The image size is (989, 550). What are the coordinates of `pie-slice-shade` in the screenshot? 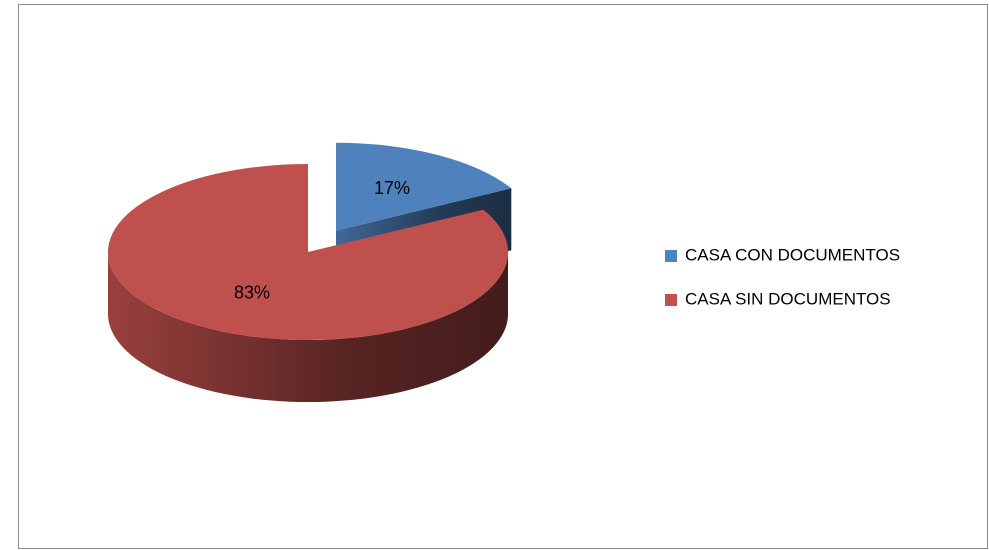 It's located at (308, 327).